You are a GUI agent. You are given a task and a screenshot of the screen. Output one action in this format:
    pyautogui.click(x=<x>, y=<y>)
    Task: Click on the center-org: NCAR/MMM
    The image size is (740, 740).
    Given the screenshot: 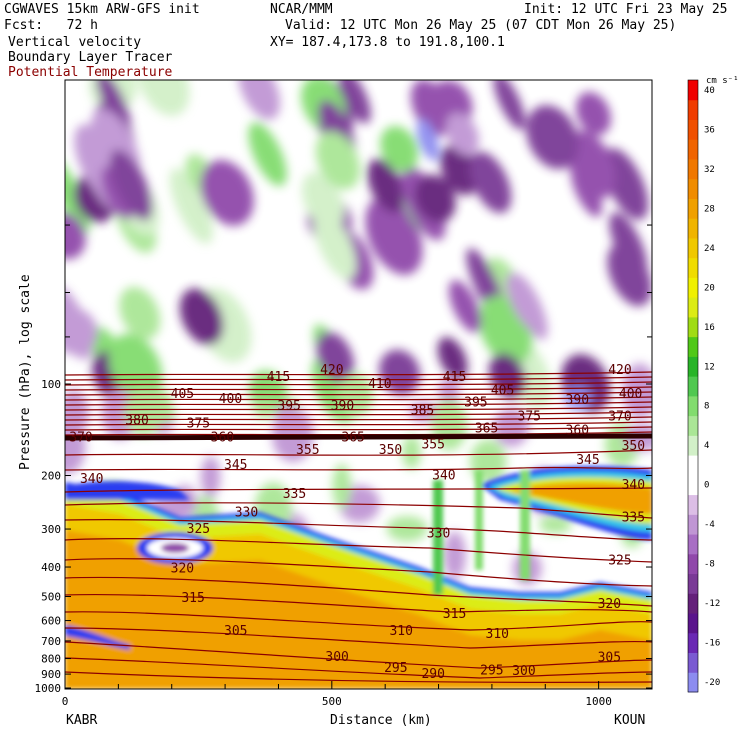 What is the action you would take?
    pyautogui.click(x=301, y=9)
    